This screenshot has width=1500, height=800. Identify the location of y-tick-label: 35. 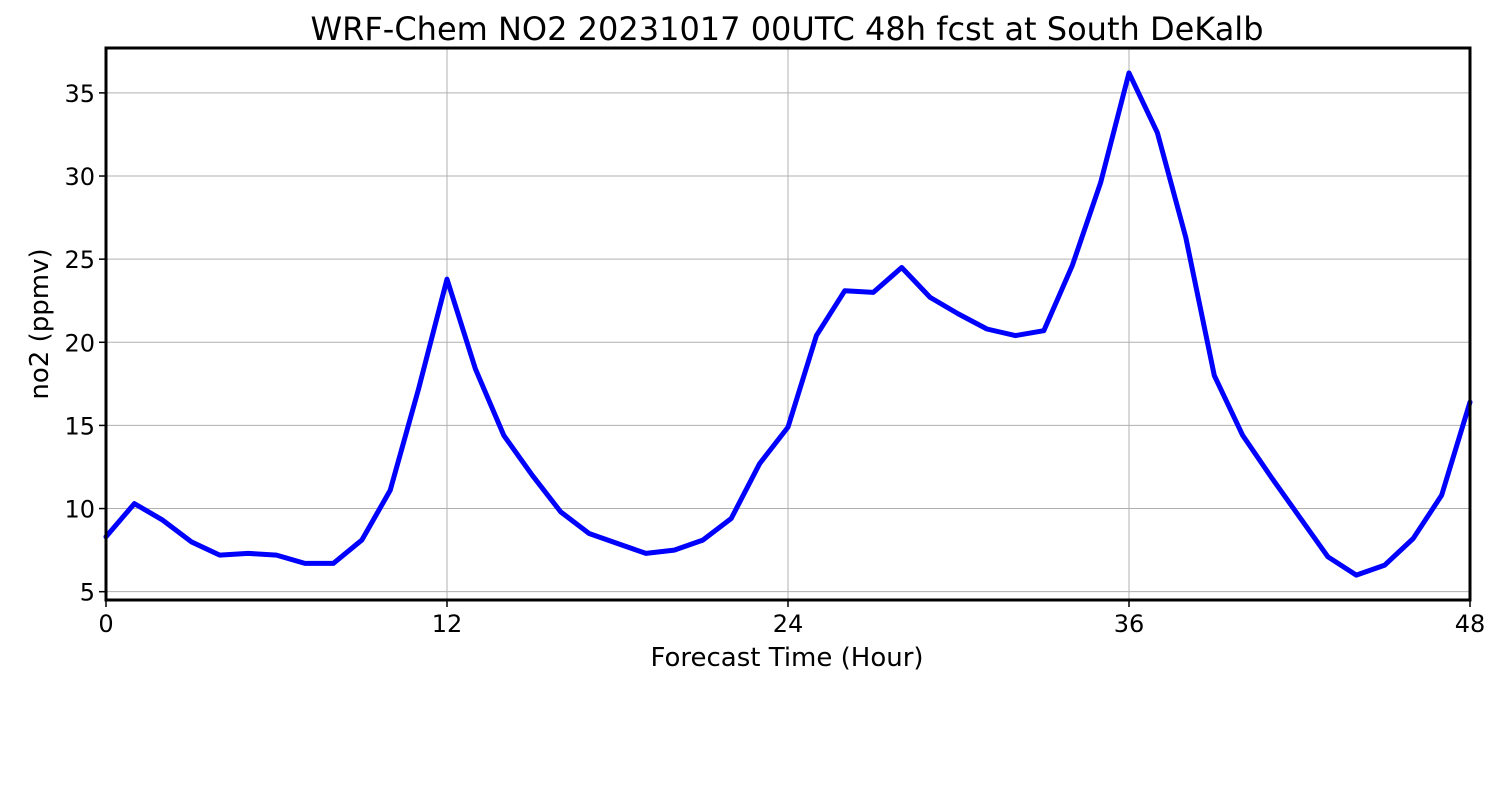
(79, 94).